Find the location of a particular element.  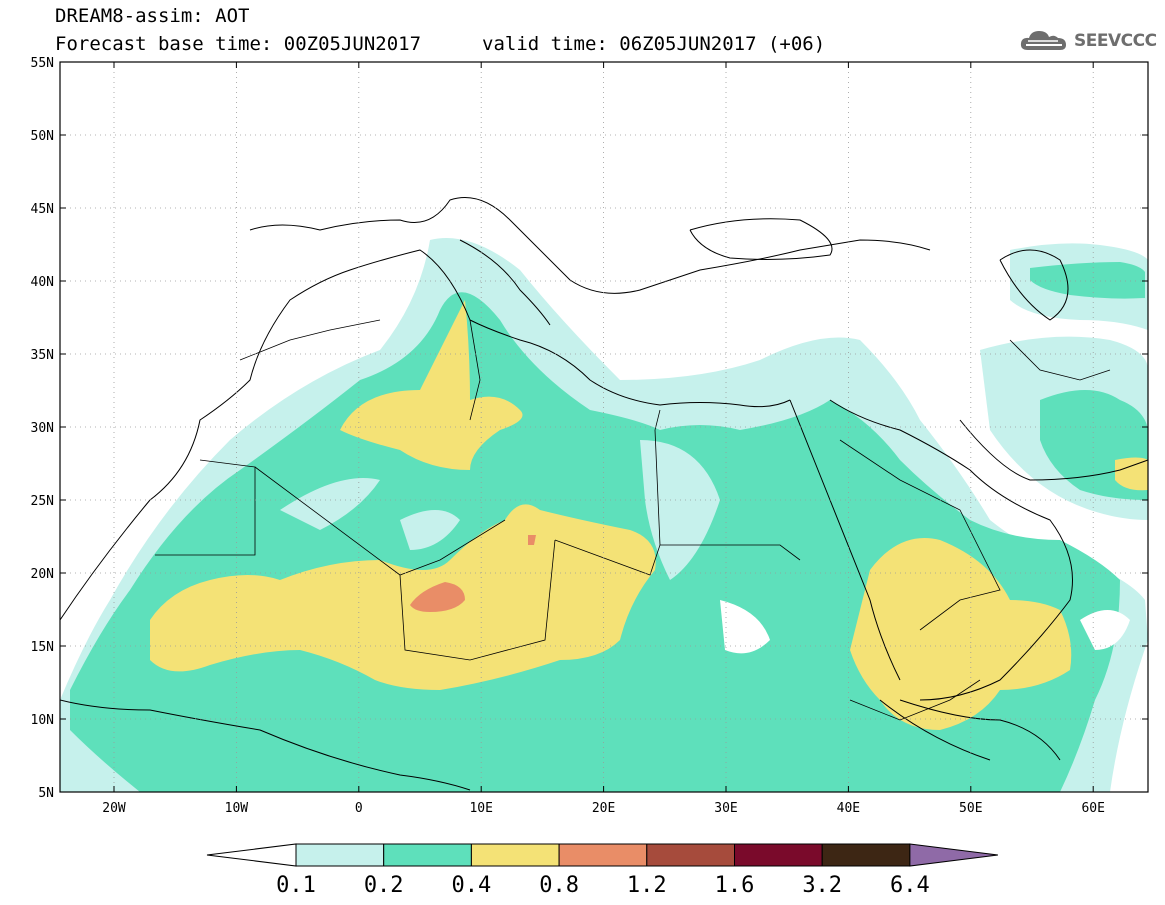

border-tunisia is located at coordinates (475, 370).